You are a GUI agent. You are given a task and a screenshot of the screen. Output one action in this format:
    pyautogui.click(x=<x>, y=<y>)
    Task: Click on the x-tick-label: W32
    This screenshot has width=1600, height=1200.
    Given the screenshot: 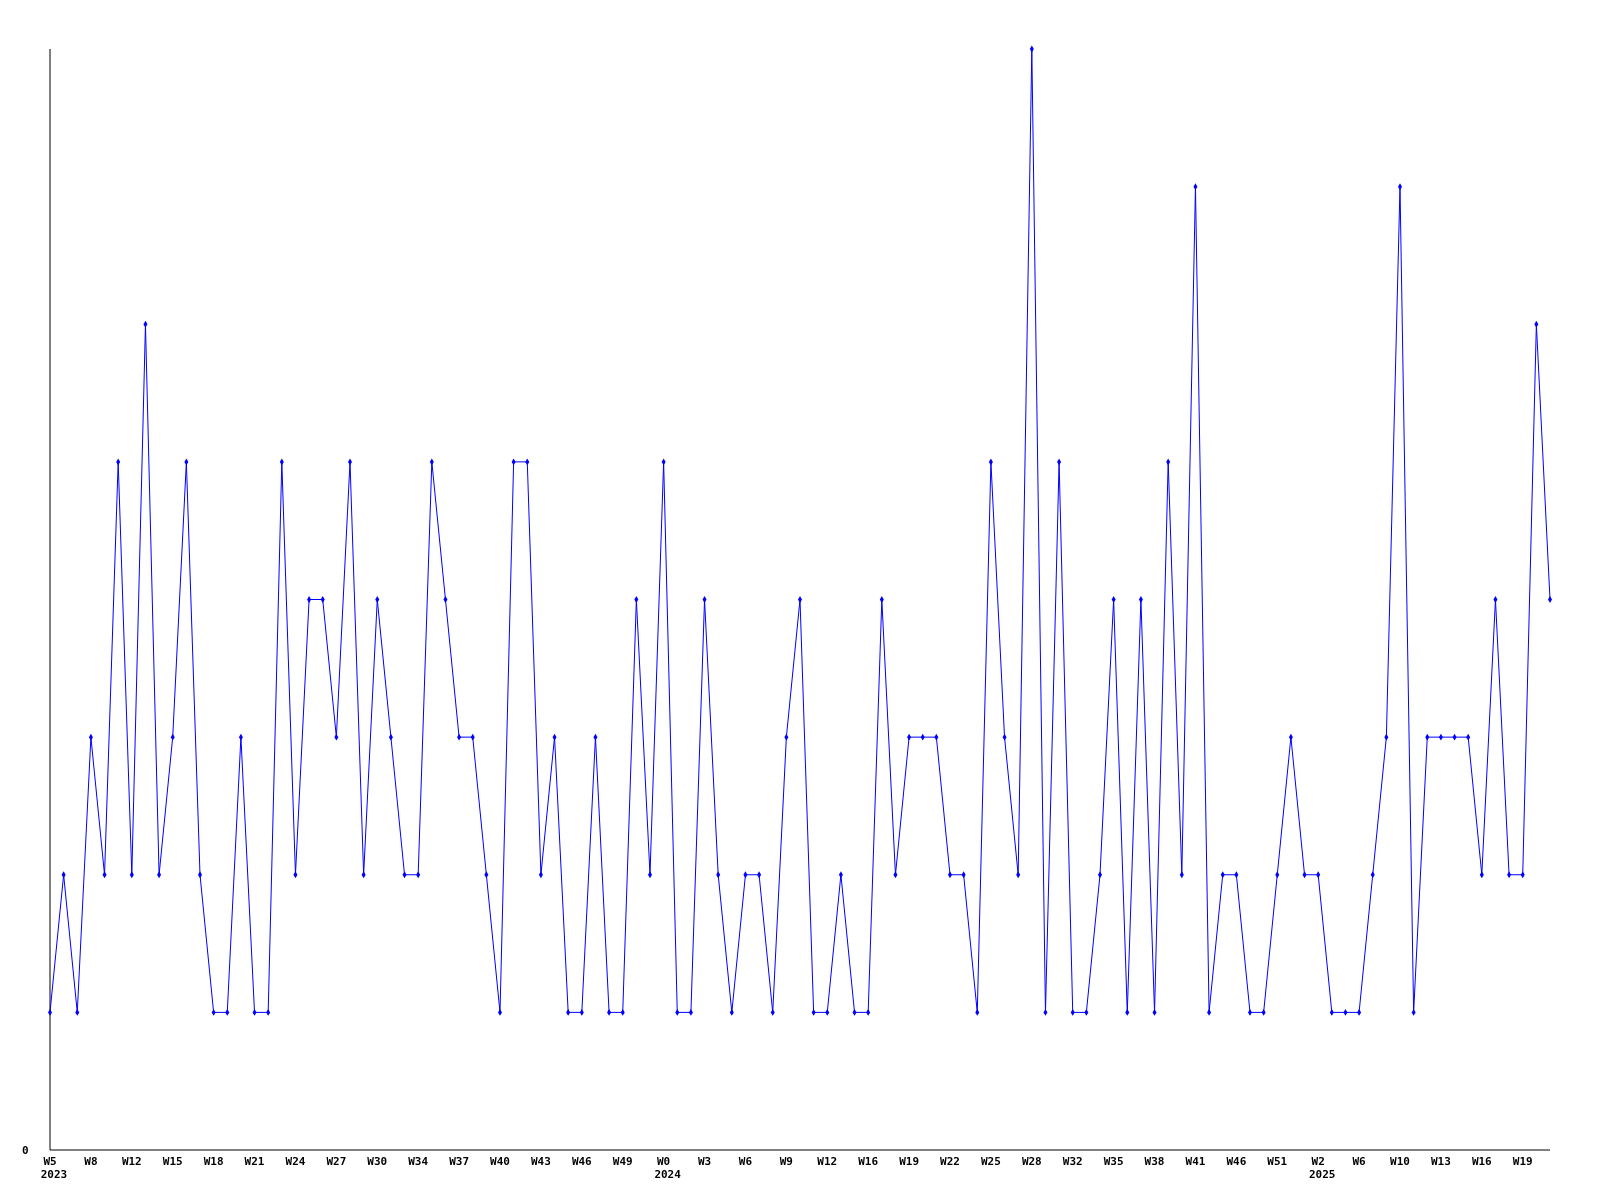 What is the action you would take?
    pyautogui.click(x=1072, y=1161)
    